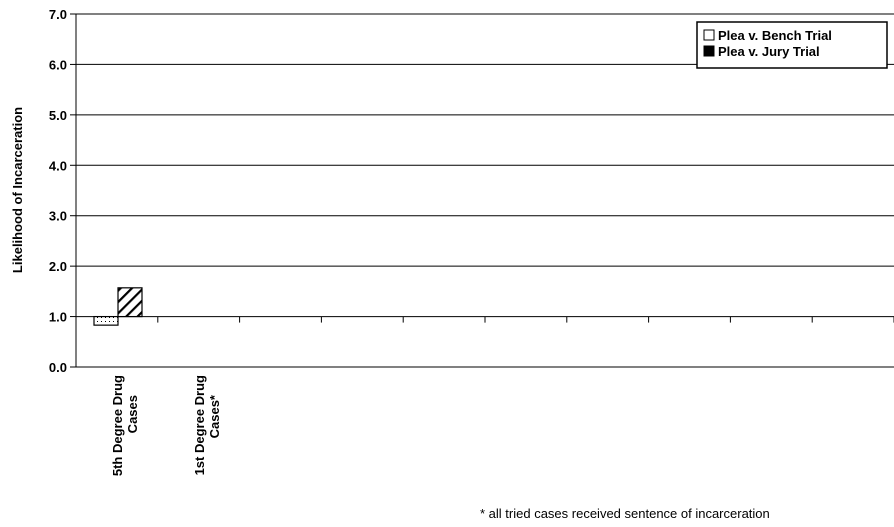 This screenshot has width=894, height=527. What do you see at coordinates (709, 35) in the screenshot?
I see `legend-swatch-bench` at bounding box center [709, 35].